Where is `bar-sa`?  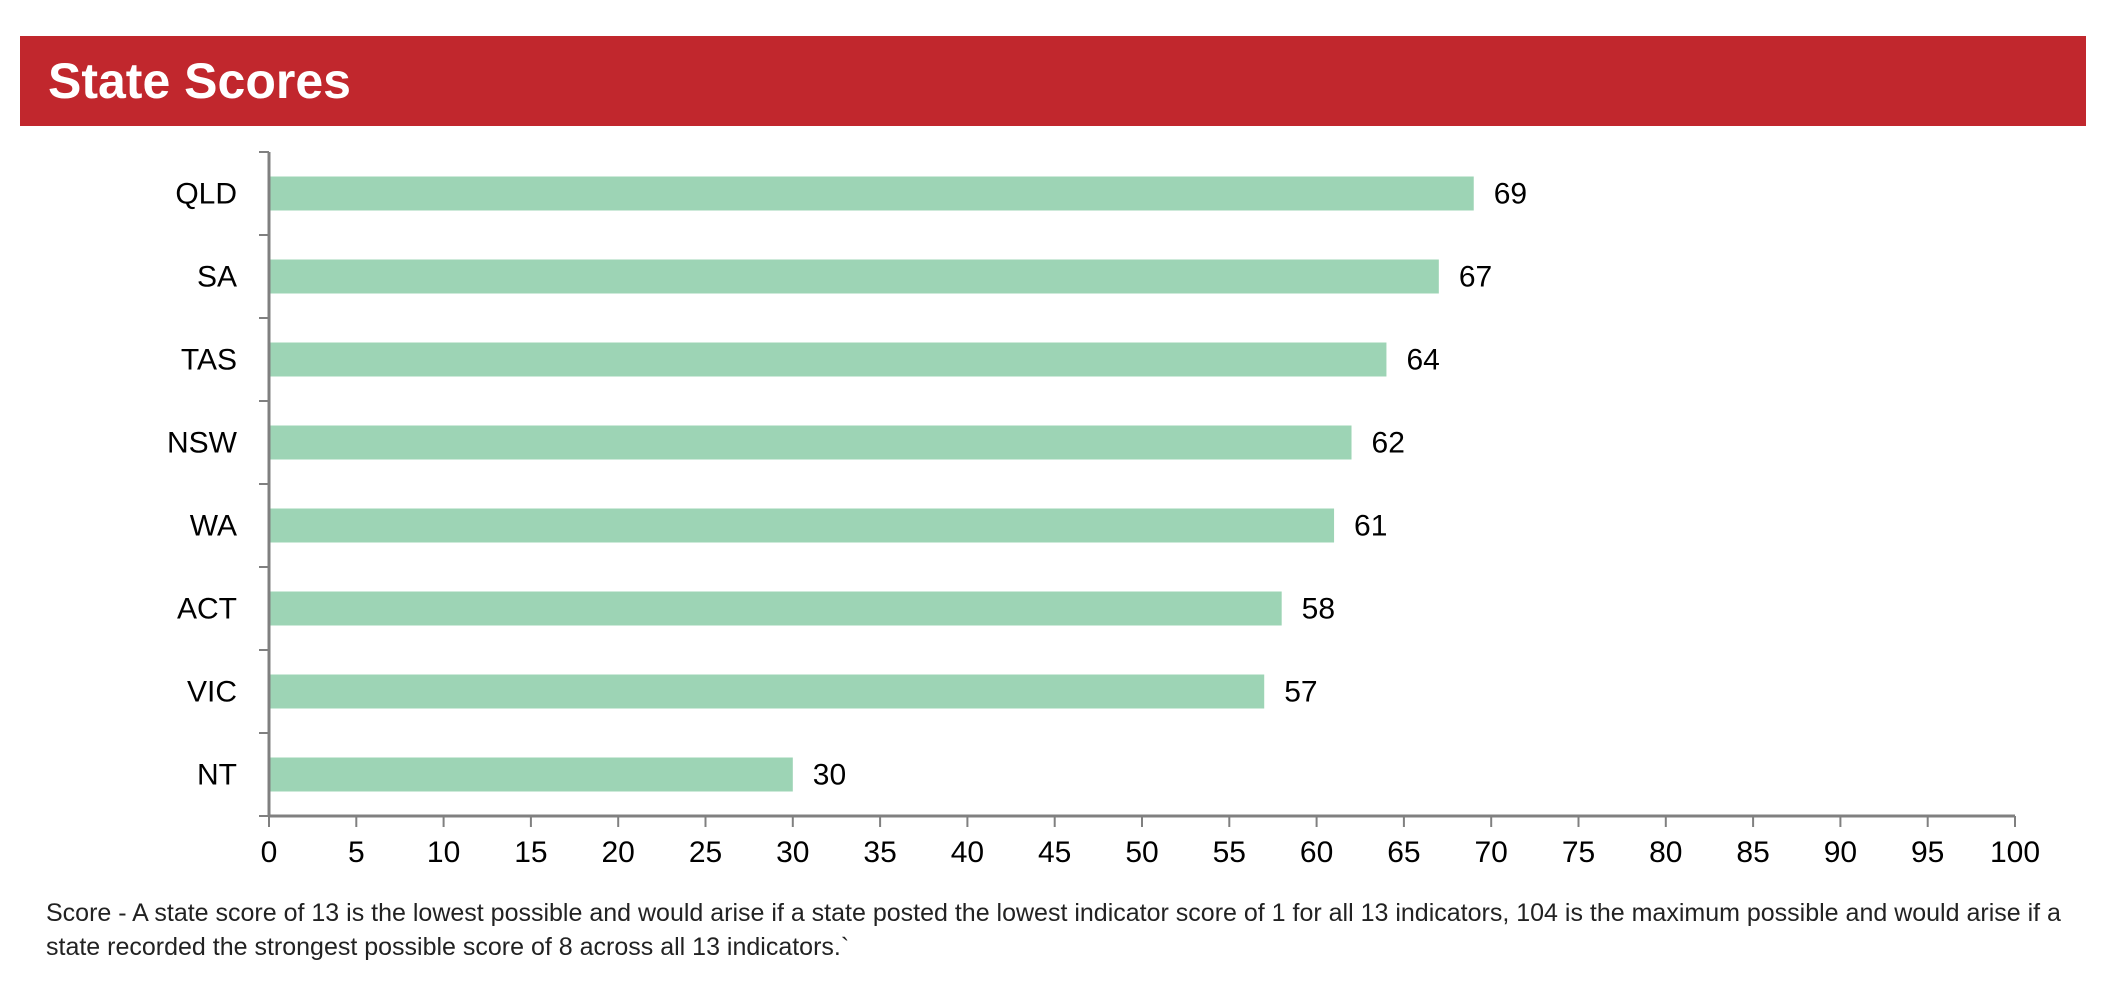 bar-sa is located at coordinates (854, 276).